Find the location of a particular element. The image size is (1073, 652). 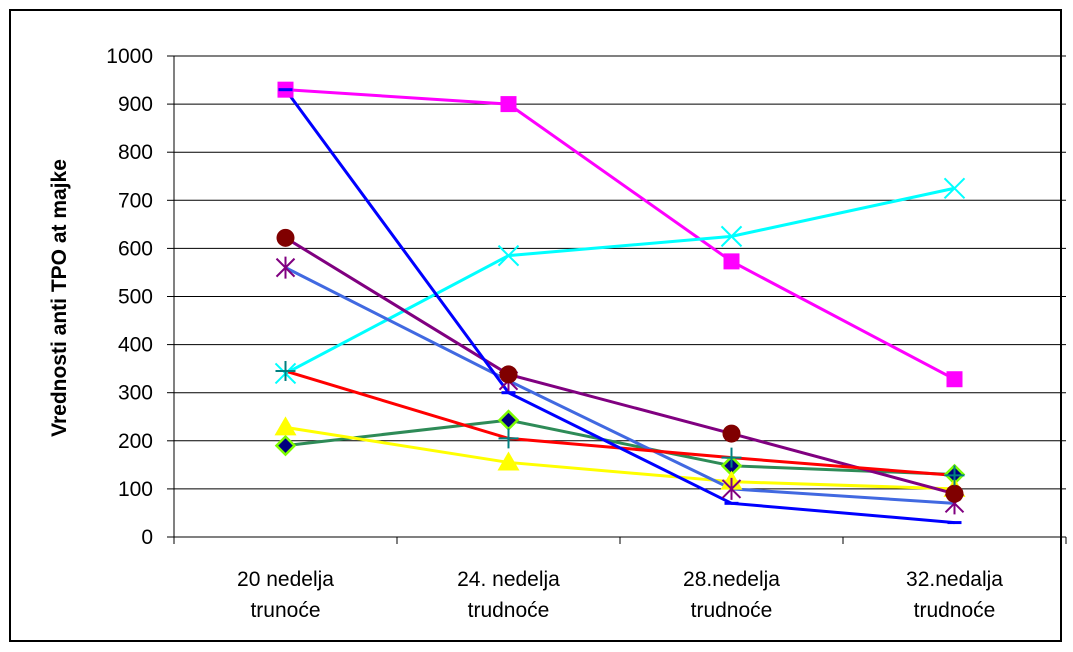

y-tick-label: 200 is located at coordinates (135, 441).